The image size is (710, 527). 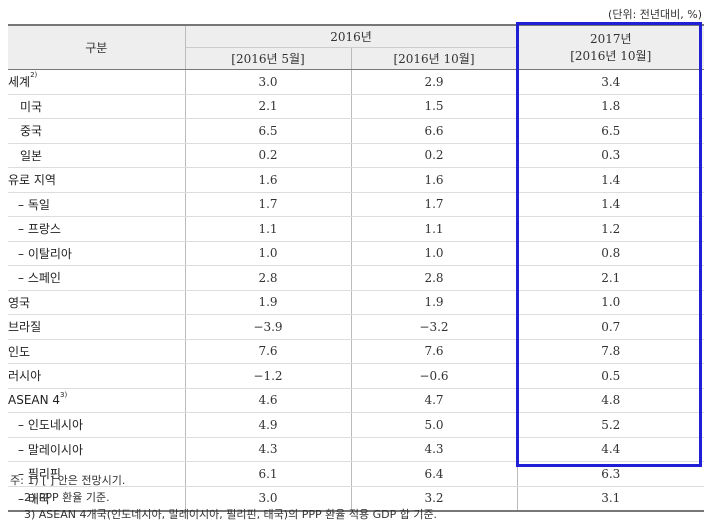 What do you see at coordinates (610, 376) in the screenshot?
I see `value-y2017: 0.5` at bounding box center [610, 376].